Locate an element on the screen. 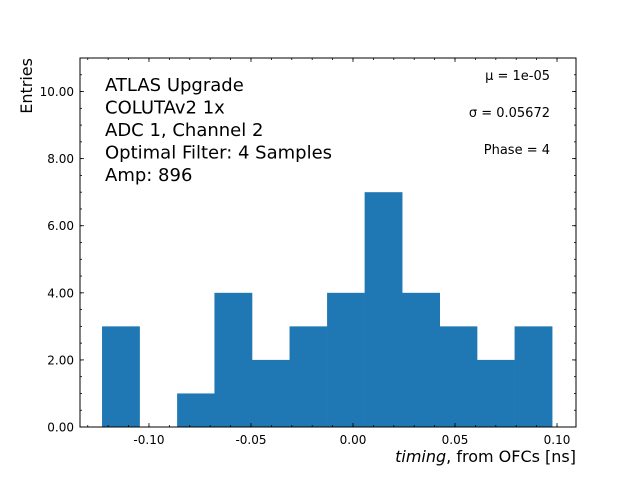 This screenshot has width=640, height=484. annotations-right: μ = 1e-05 σ = 0.05672 Phase = 4 is located at coordinates (509, 113).